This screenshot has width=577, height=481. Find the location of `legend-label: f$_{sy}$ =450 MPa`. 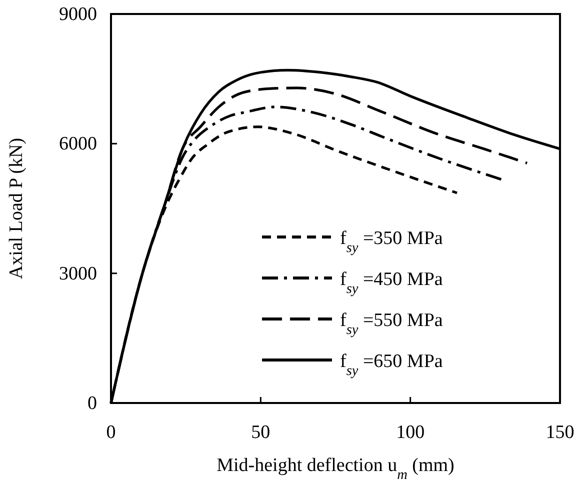

legend-label: f$_{sy}$ =450 MPa is located at coordinates (392, 283).